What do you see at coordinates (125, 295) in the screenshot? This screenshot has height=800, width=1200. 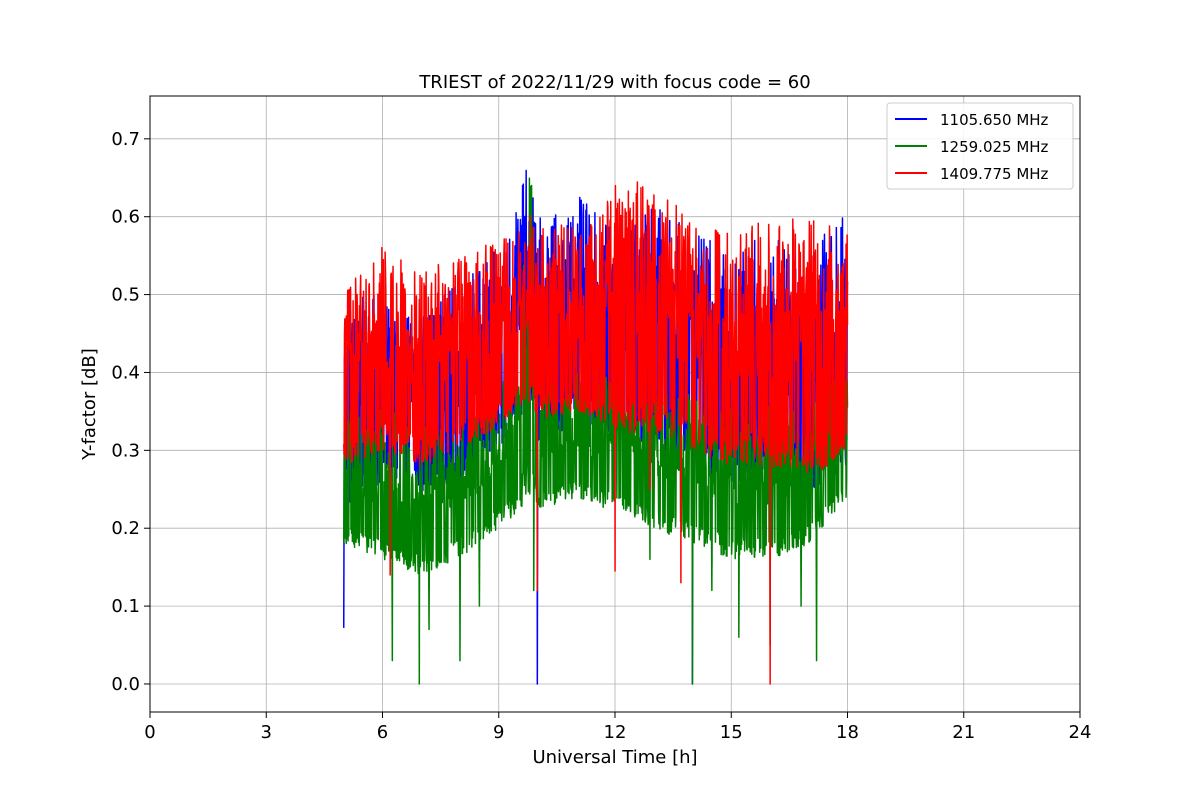 I see `y-tick-label: 0.5` at bounding box center [125, 295].